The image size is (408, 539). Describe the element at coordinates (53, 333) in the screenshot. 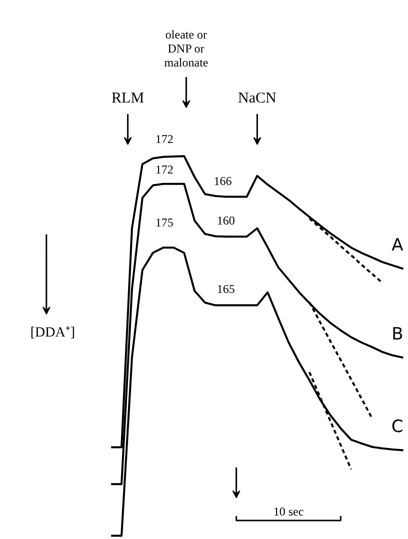

I see `text: [DDA⁺]` at that location.